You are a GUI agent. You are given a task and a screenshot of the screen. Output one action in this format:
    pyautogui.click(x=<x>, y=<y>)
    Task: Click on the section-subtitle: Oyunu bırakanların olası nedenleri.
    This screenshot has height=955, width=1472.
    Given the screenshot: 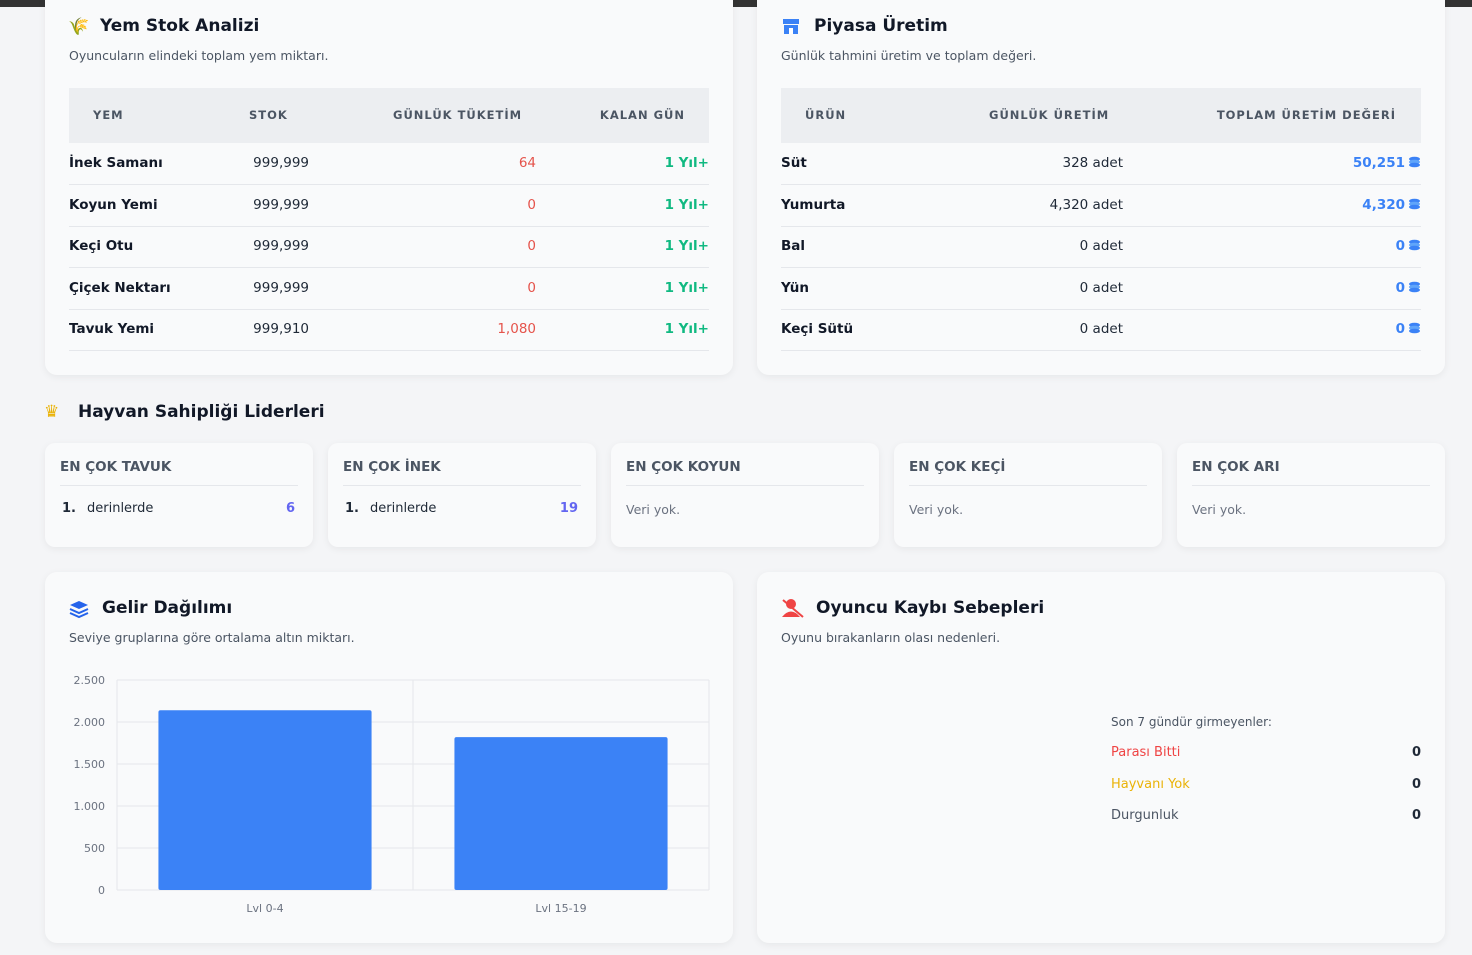 What is the action you would take?
    pyautogui.click(x=891, y=637)
    